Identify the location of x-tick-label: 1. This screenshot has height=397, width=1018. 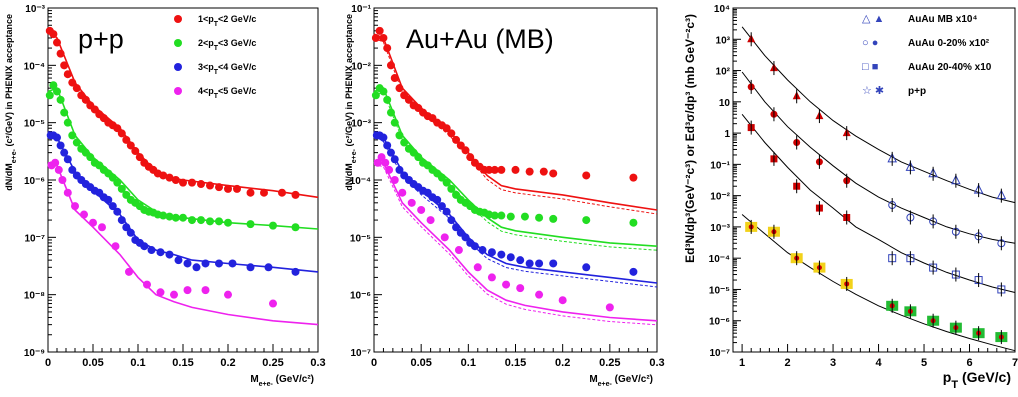
(742, 363).